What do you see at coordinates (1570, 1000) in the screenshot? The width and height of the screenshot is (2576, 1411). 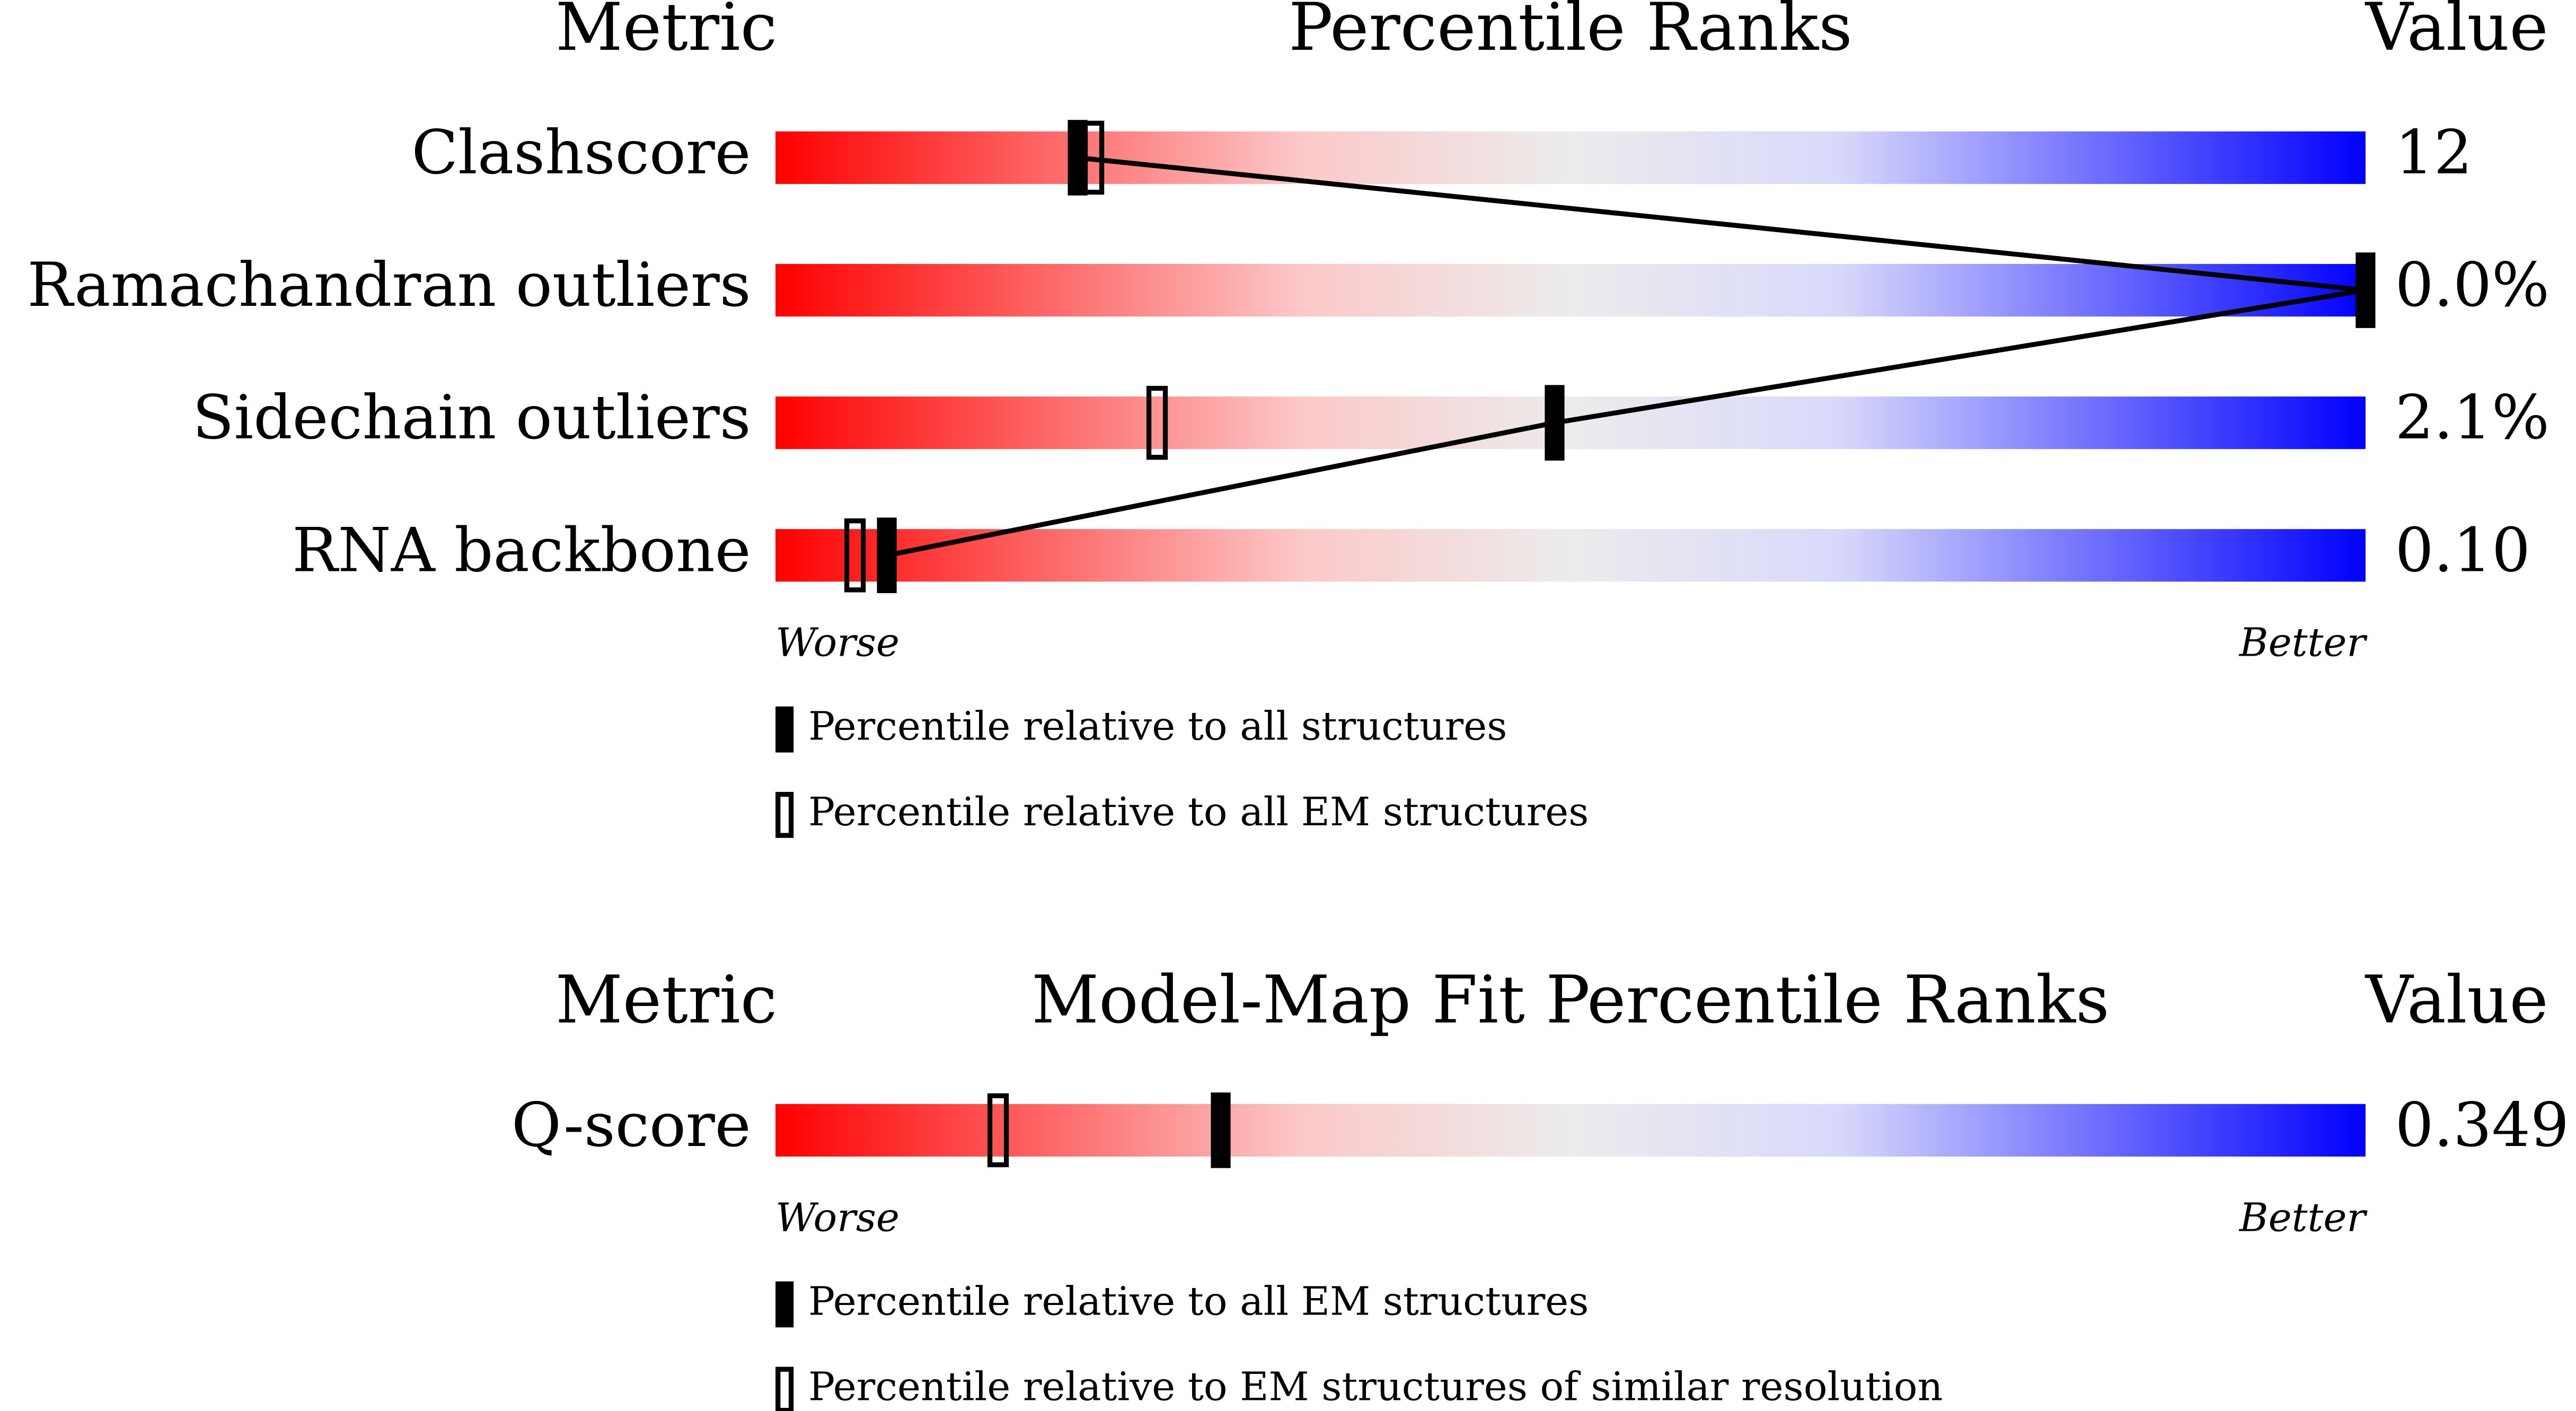 I see `header-title: Model-Map Fit Percentile Ranks` at bounding box center [1570, 1000].